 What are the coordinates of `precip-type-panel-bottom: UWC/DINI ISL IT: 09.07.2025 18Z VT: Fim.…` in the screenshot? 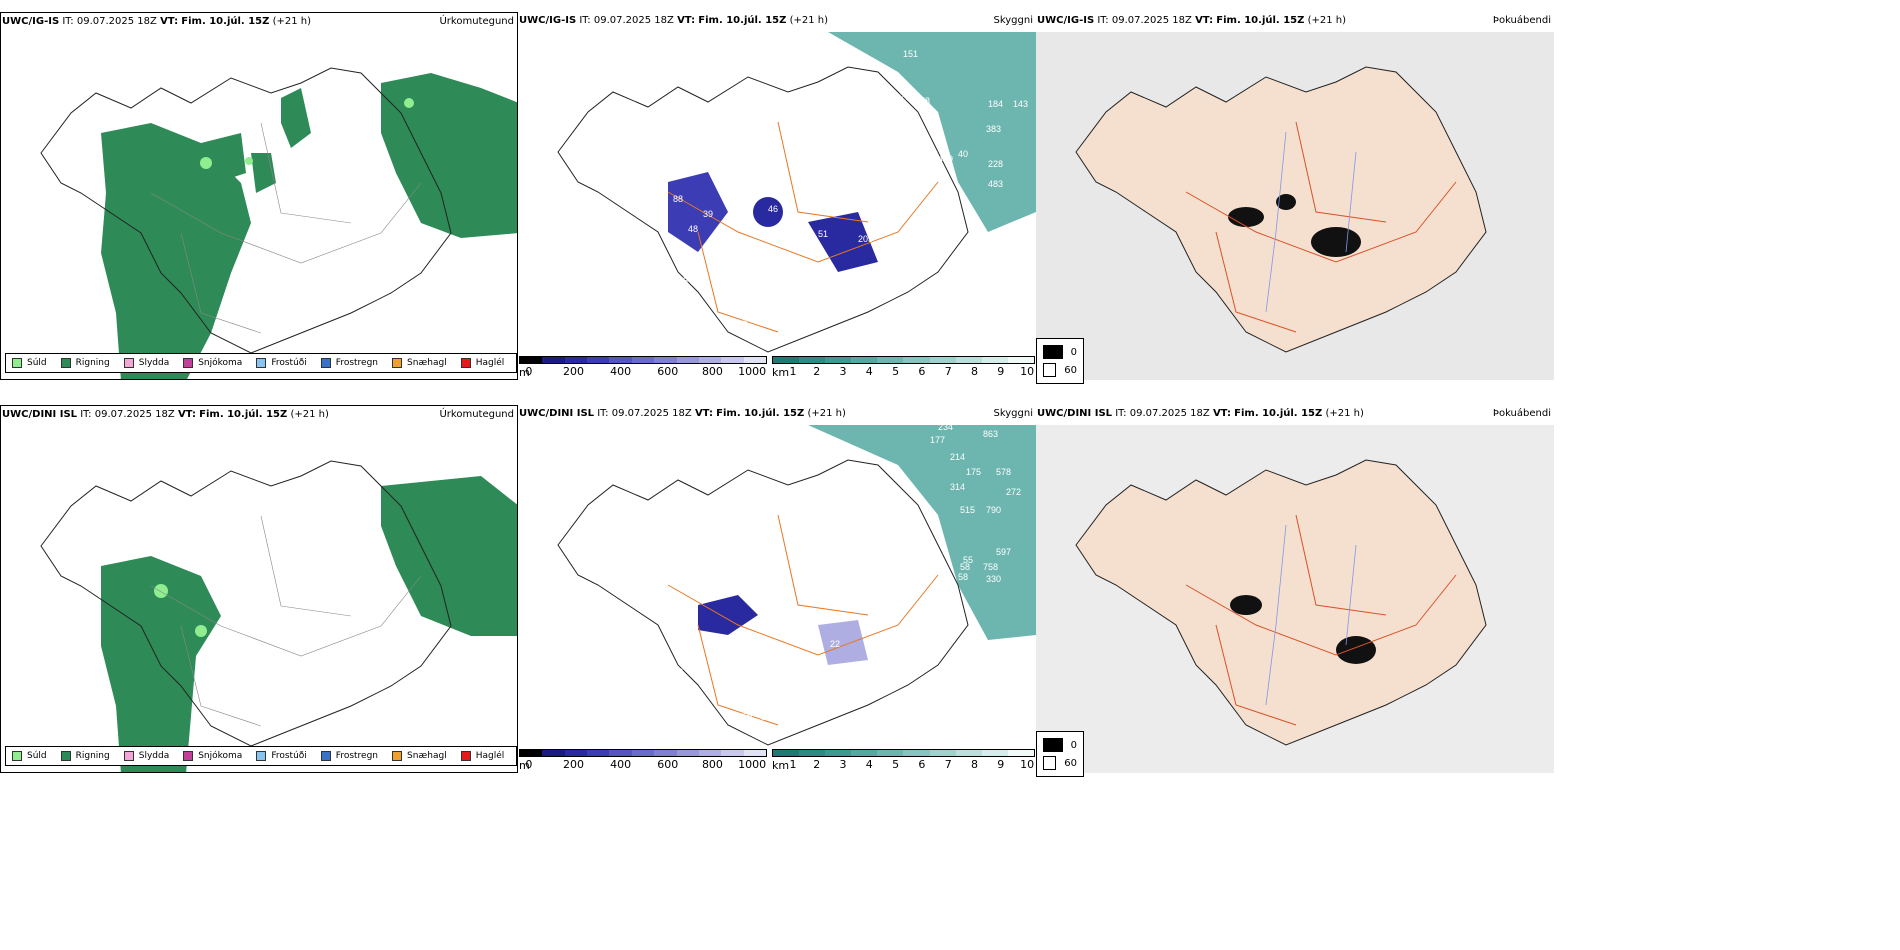 It's located at (259, 589).